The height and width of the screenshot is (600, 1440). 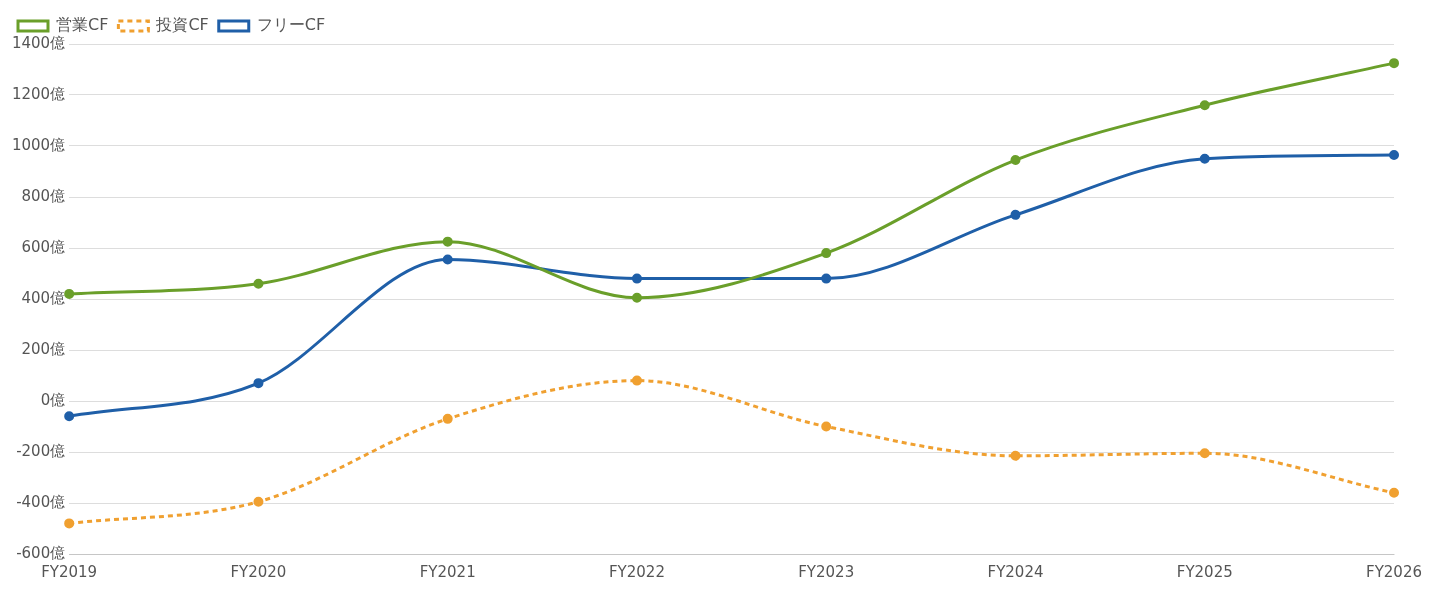 I want to click on legend-label: 投資CF, so click(x=182, y=25).